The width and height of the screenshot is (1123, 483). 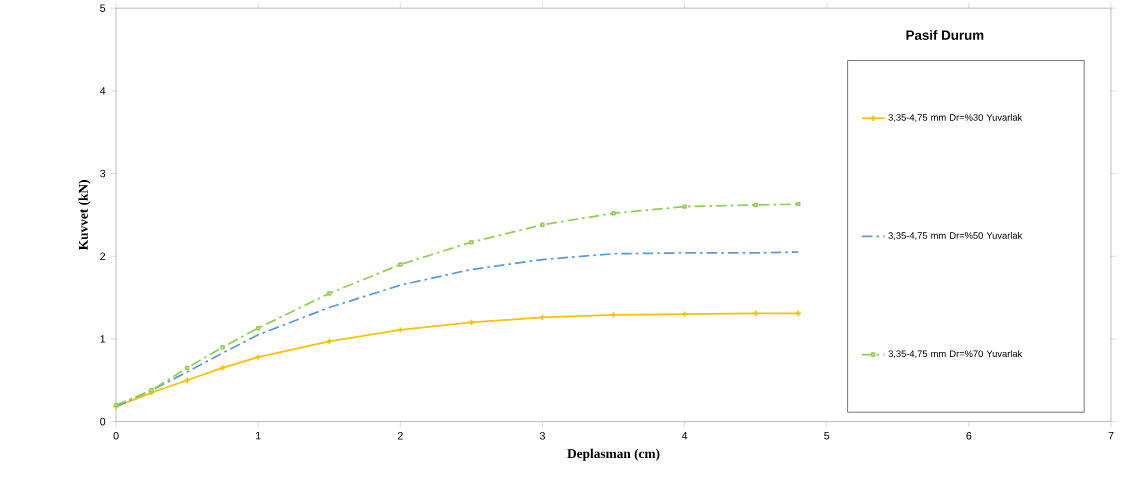 I want to click on y-tick-label: 0, so click(x=103, y=421).